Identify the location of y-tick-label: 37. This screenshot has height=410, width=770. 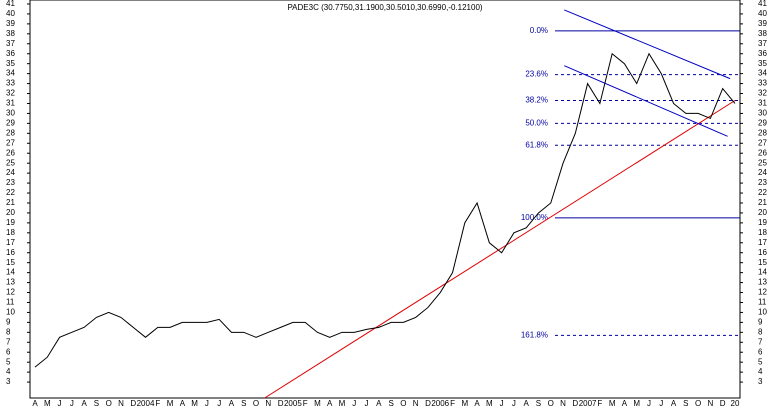
(10, 43).